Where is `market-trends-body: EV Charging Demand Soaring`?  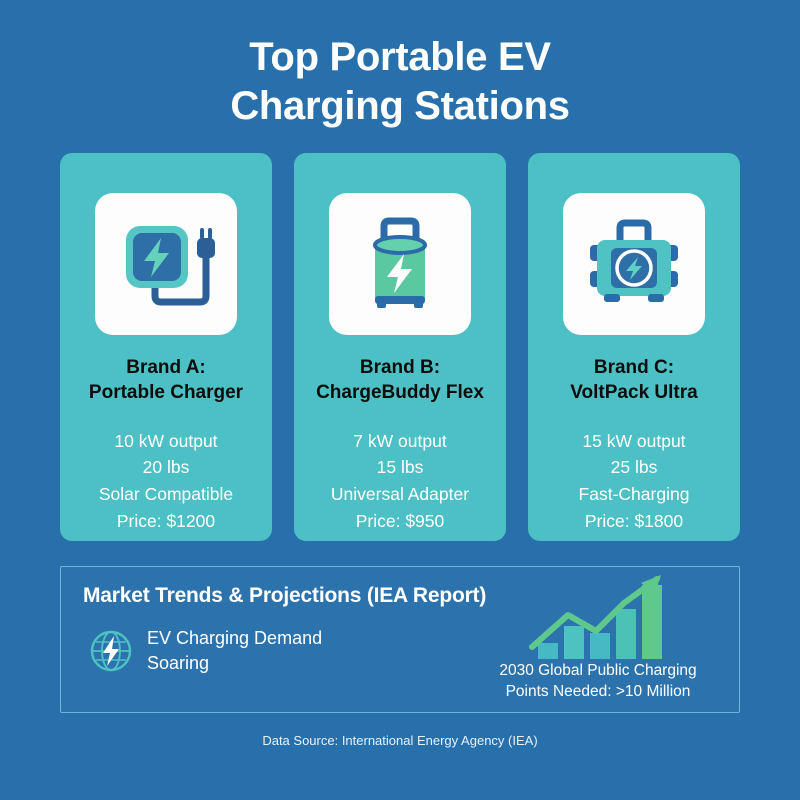 market-trends-body: EV Charging Demand Soaring is located at coordinates (400, 637).